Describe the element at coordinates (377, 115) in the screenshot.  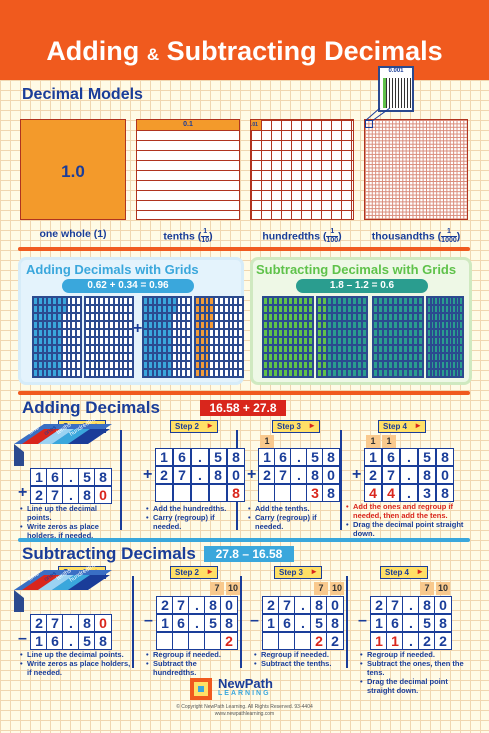
I see `zoom-connector` at that location.